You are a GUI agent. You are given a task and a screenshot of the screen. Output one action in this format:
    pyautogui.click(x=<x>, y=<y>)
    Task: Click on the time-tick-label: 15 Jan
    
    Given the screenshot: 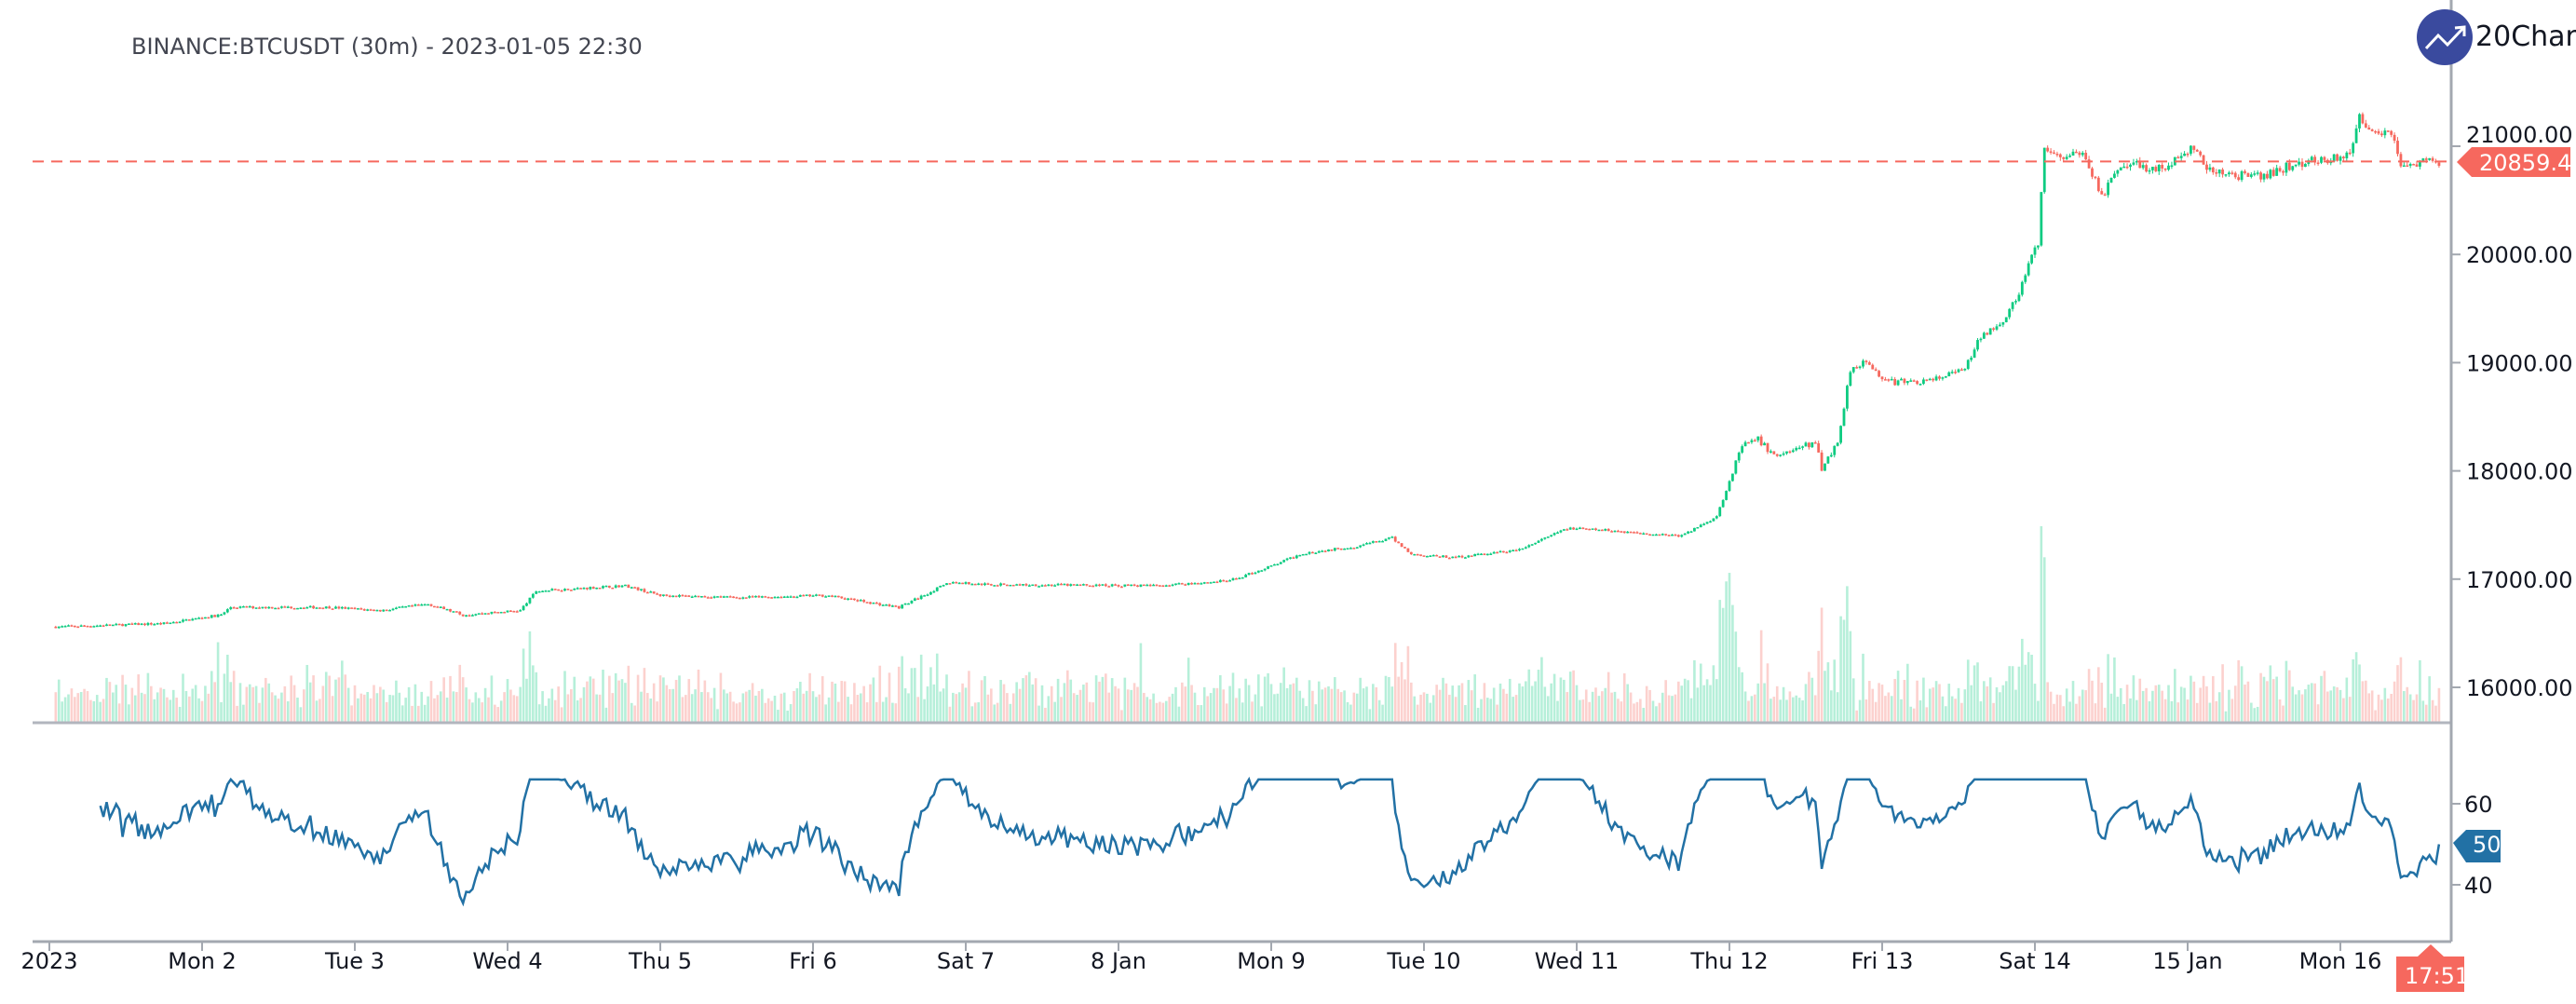 What is the action you would take?
    pyautogui.click(x=2187, y=961)
    